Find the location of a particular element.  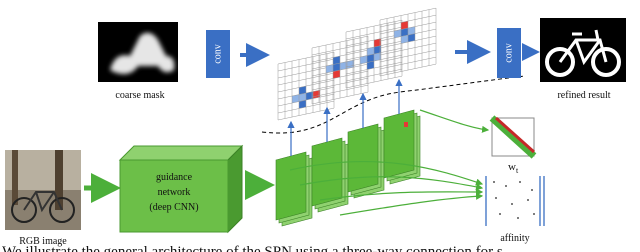

guidance-network-block is located at coordinates (181, 189).